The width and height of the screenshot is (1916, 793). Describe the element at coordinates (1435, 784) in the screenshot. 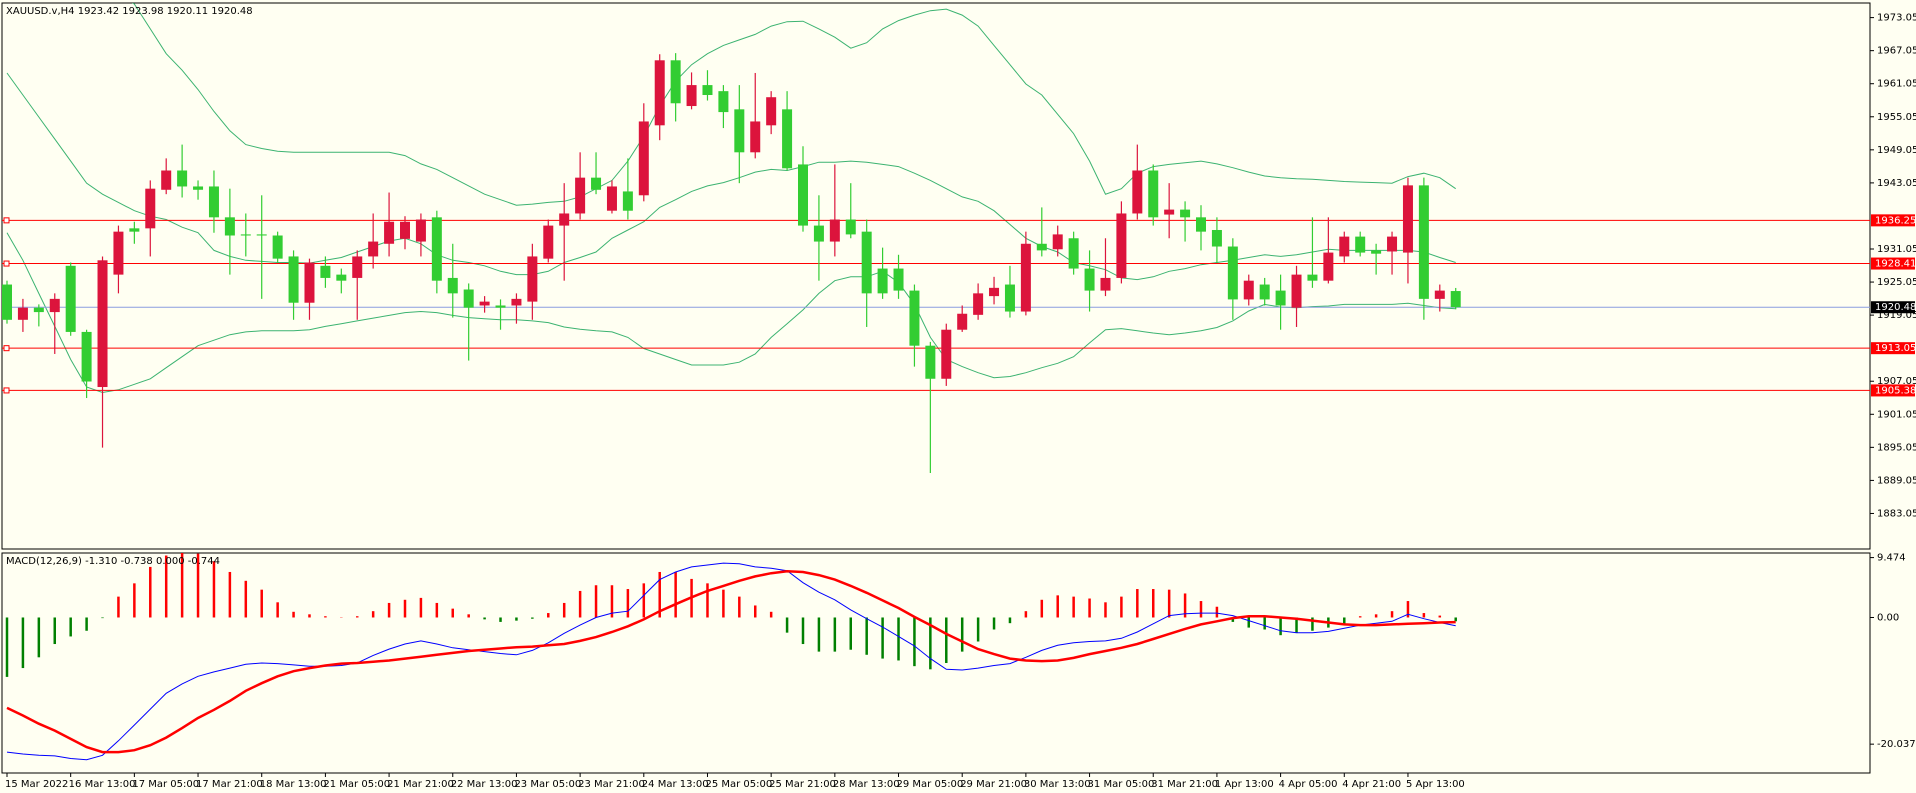

I see `x-tick-label: 5 Apr 13:00` at that location.